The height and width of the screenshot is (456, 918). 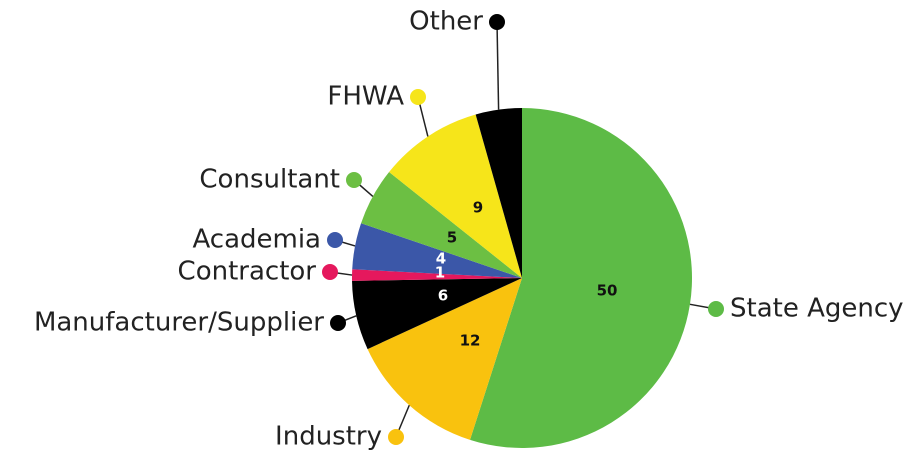 What do you see at coordinates (470, 341) in the screenshot?
I see `value-label: 12` at bounding box center [470, 341].